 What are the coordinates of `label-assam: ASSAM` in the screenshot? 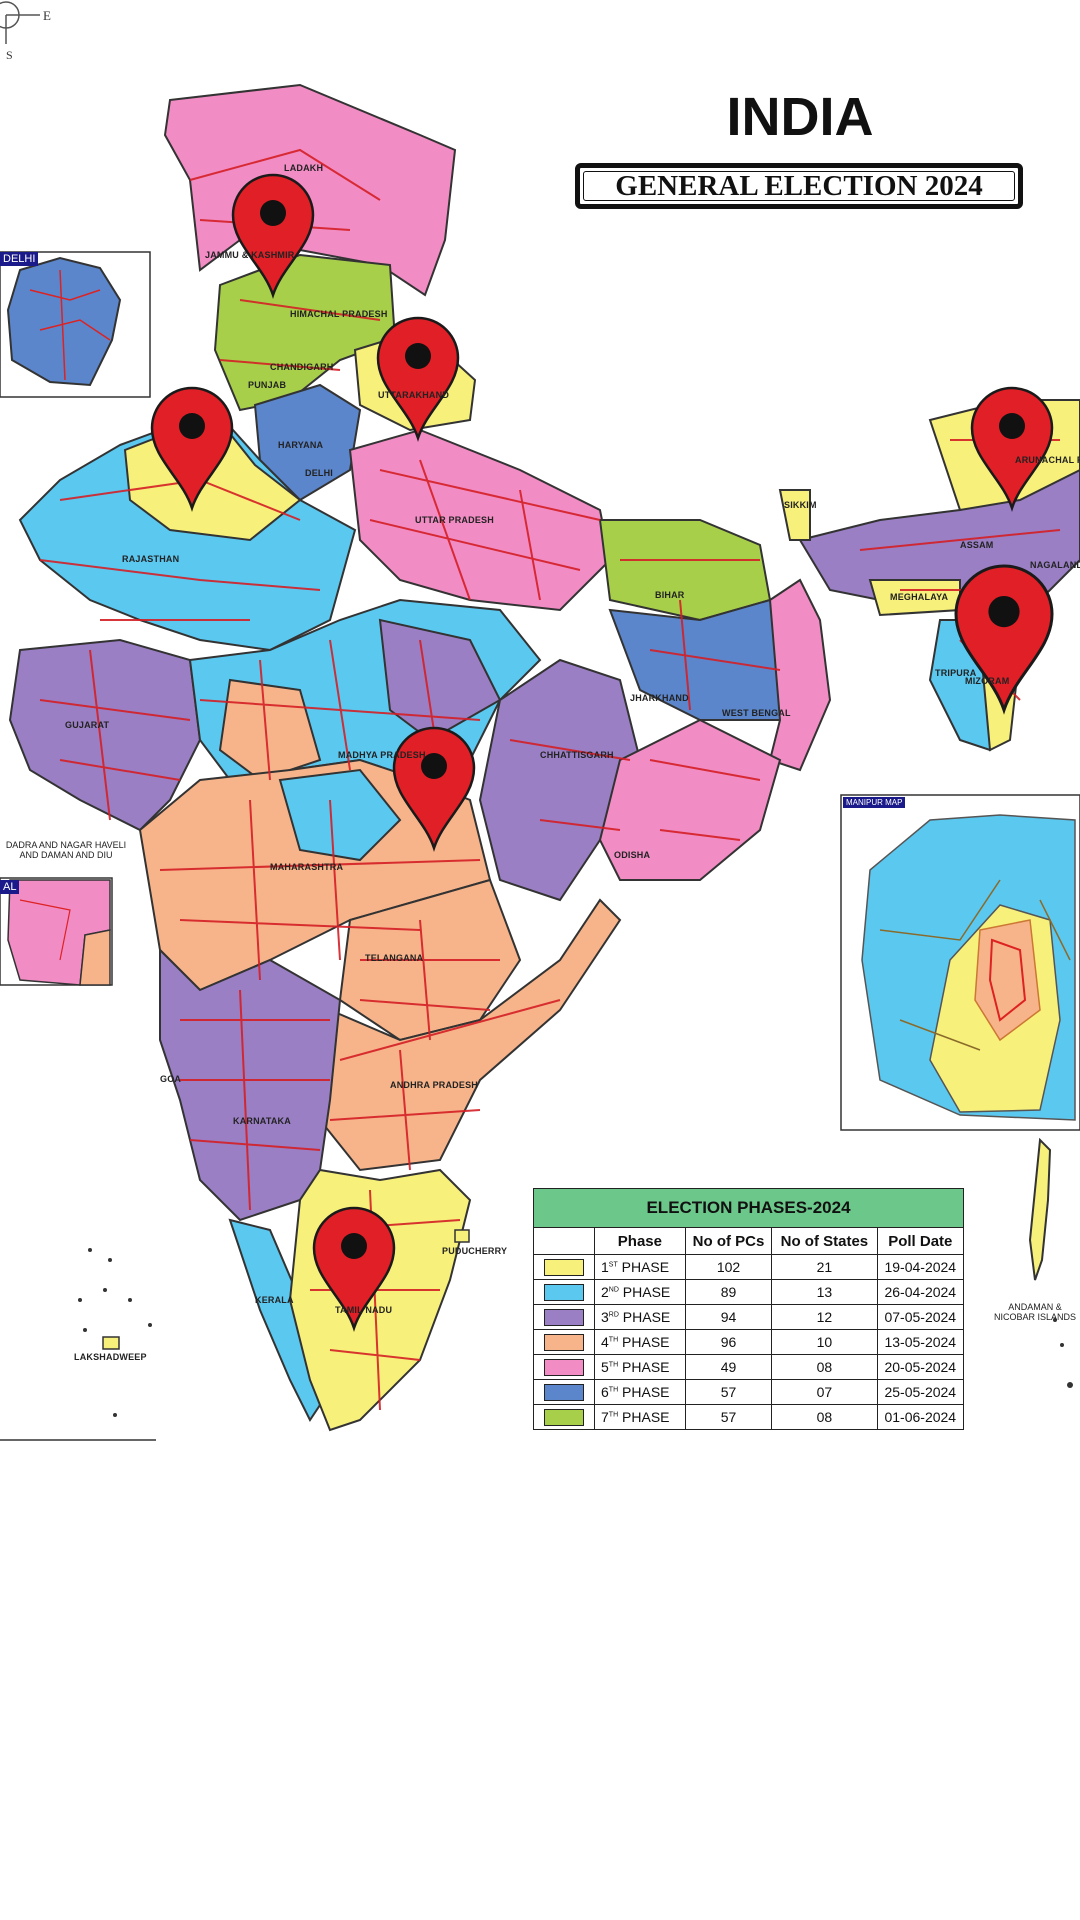 It's located at (977, 545).